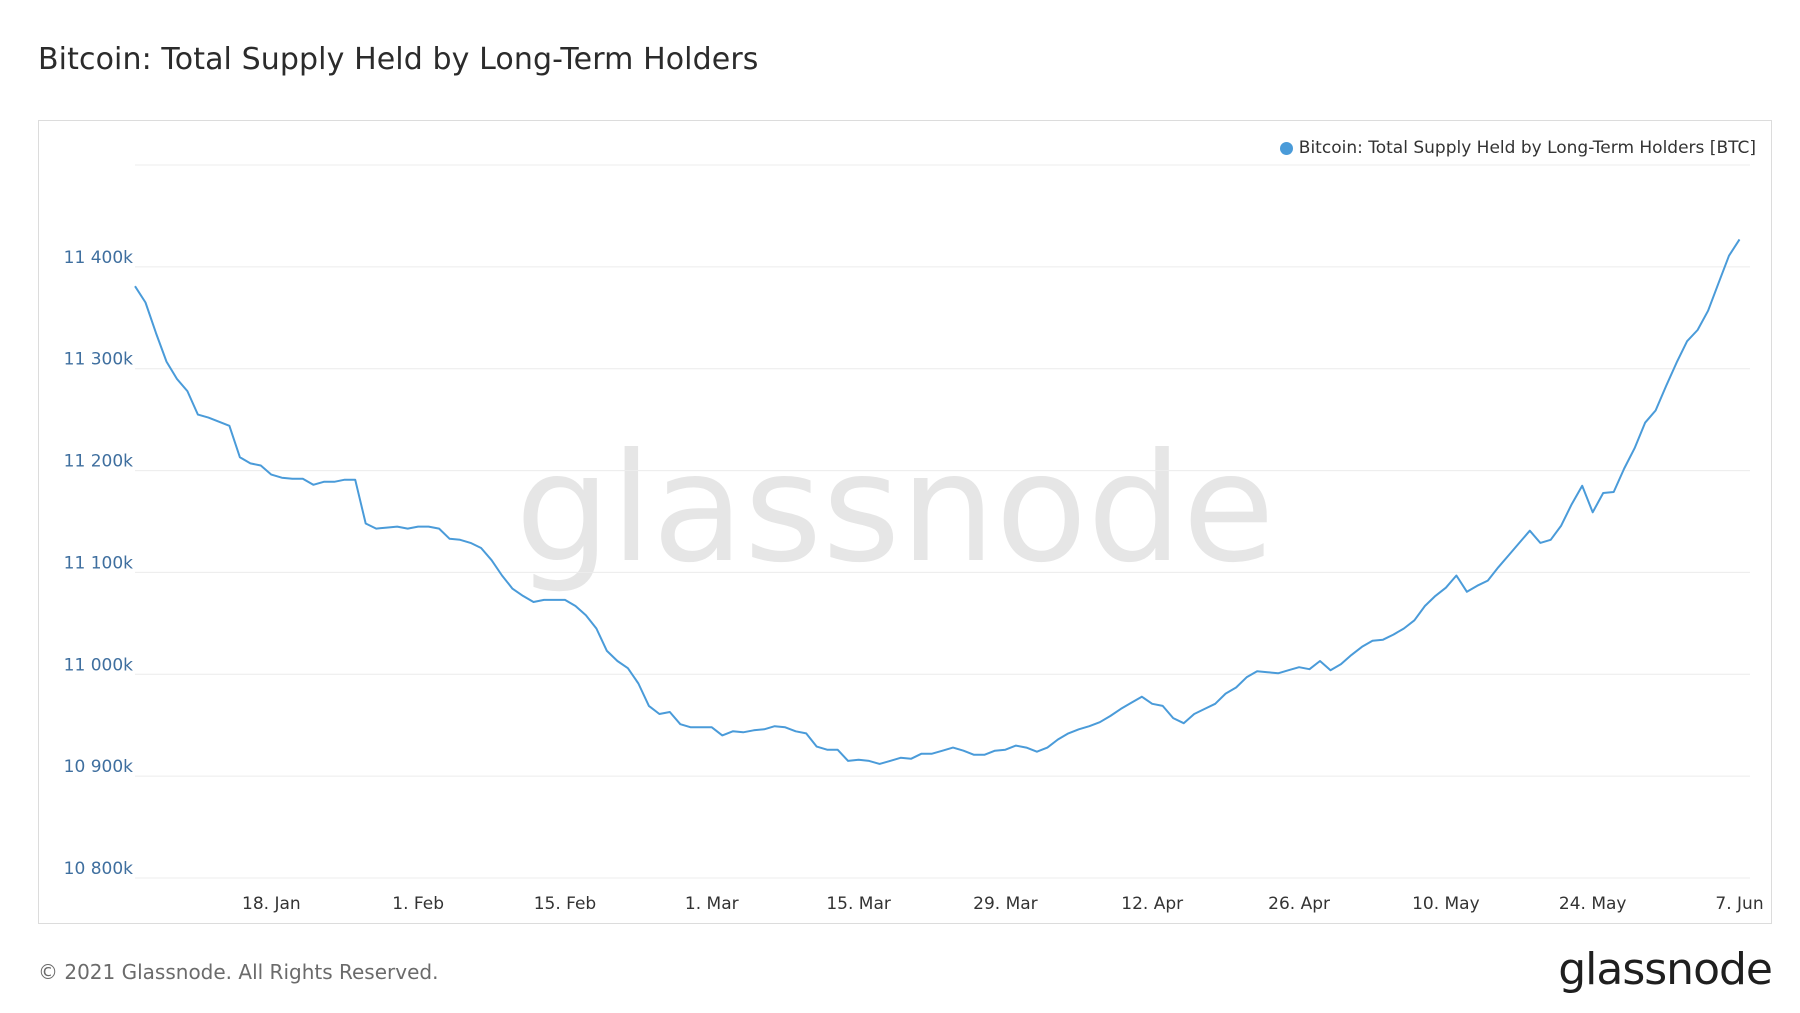  What do you see at coordinates (1739, 904) in the screenshot?
I see `x-tick-label: 7. Jun` at bounding box center [1739, 904].